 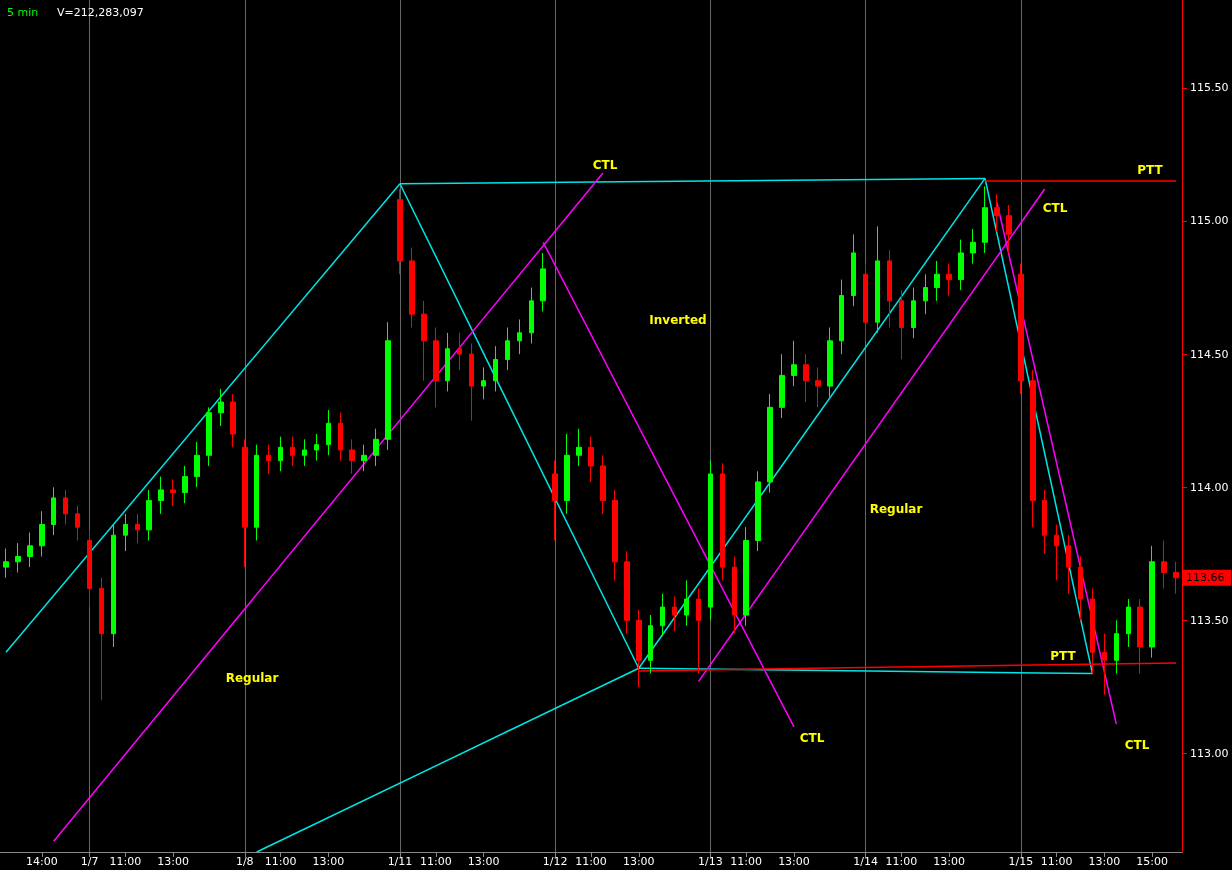 I want to click on y-tick-label: 115.50, so click(x=1209, y=88).